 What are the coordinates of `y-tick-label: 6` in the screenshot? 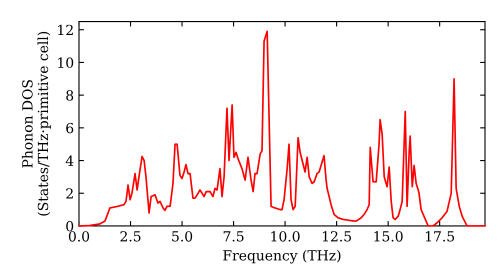 It's located at (70, 128).